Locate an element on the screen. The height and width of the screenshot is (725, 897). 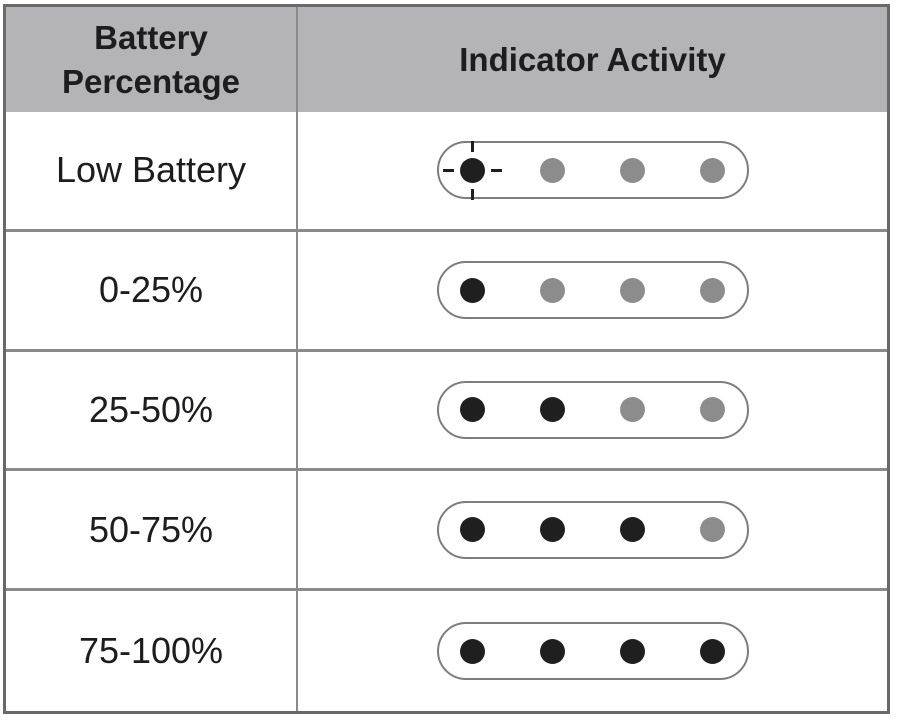
row-label-50-75: 50-75% is located at coordinates (152, 531).